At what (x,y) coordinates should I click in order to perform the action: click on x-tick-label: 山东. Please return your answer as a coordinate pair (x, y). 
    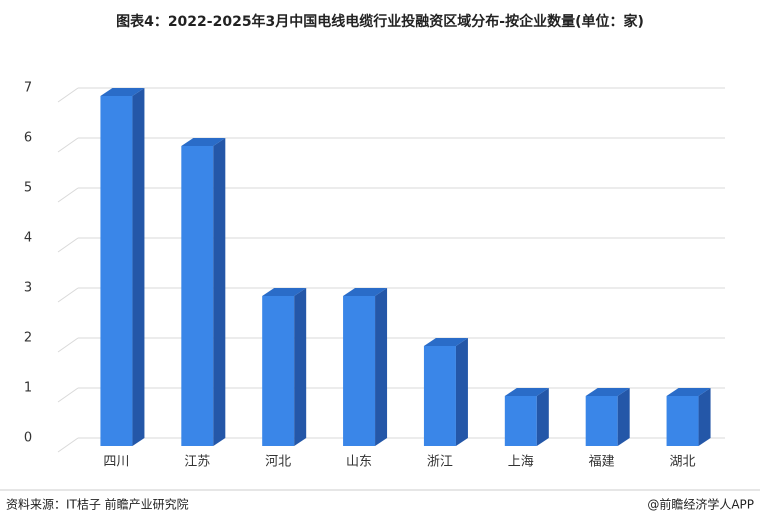
    Looking at the image, I should click on (359, 462).